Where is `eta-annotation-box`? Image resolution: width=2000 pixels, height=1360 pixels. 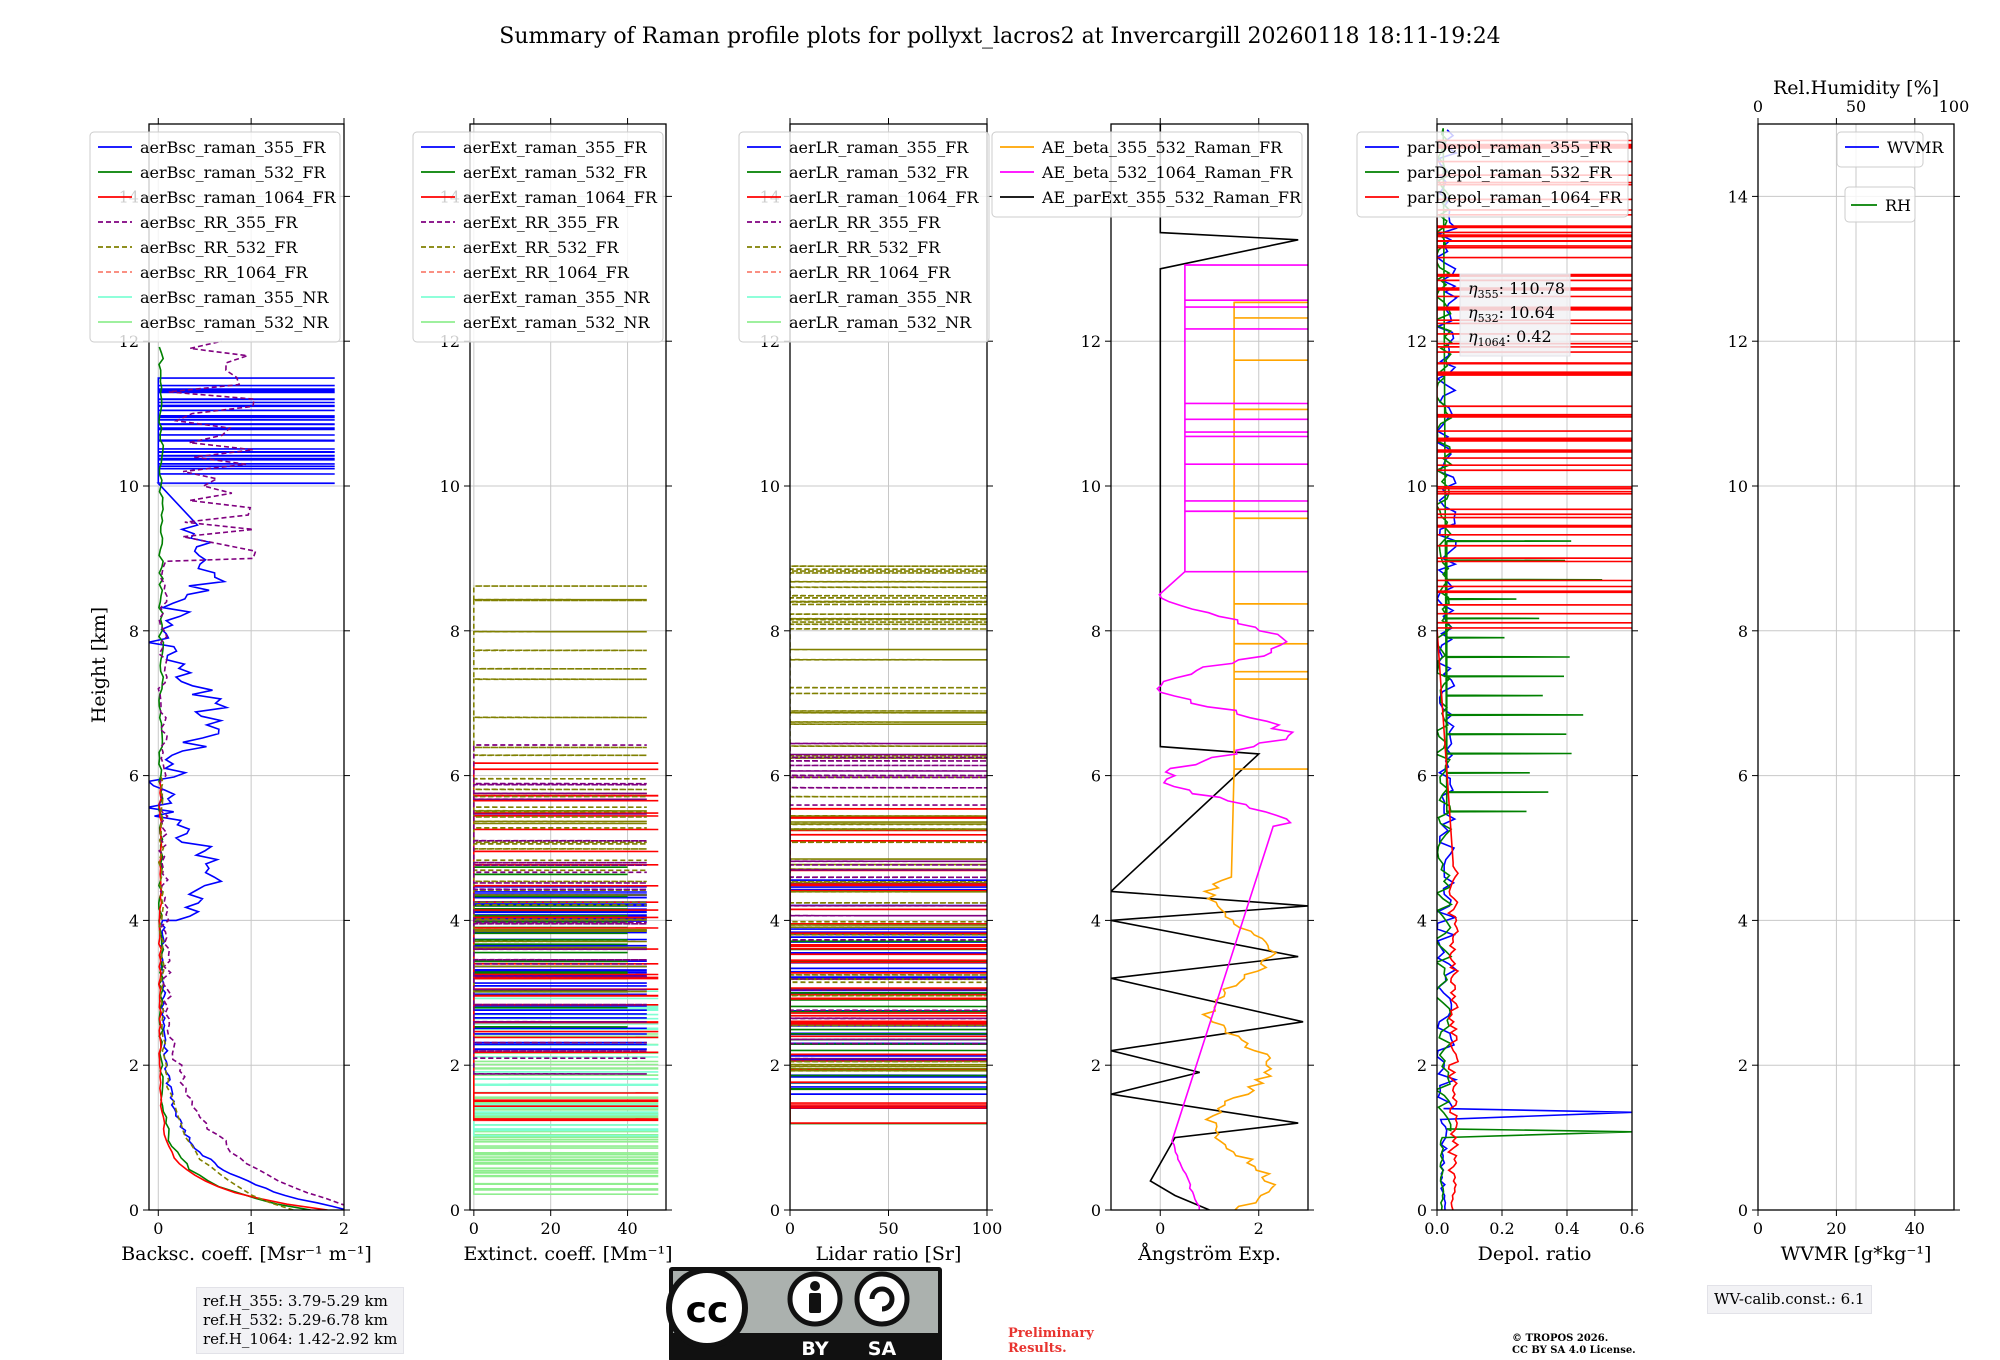
eta-annotation-box is located at coordinates (1515, 315).